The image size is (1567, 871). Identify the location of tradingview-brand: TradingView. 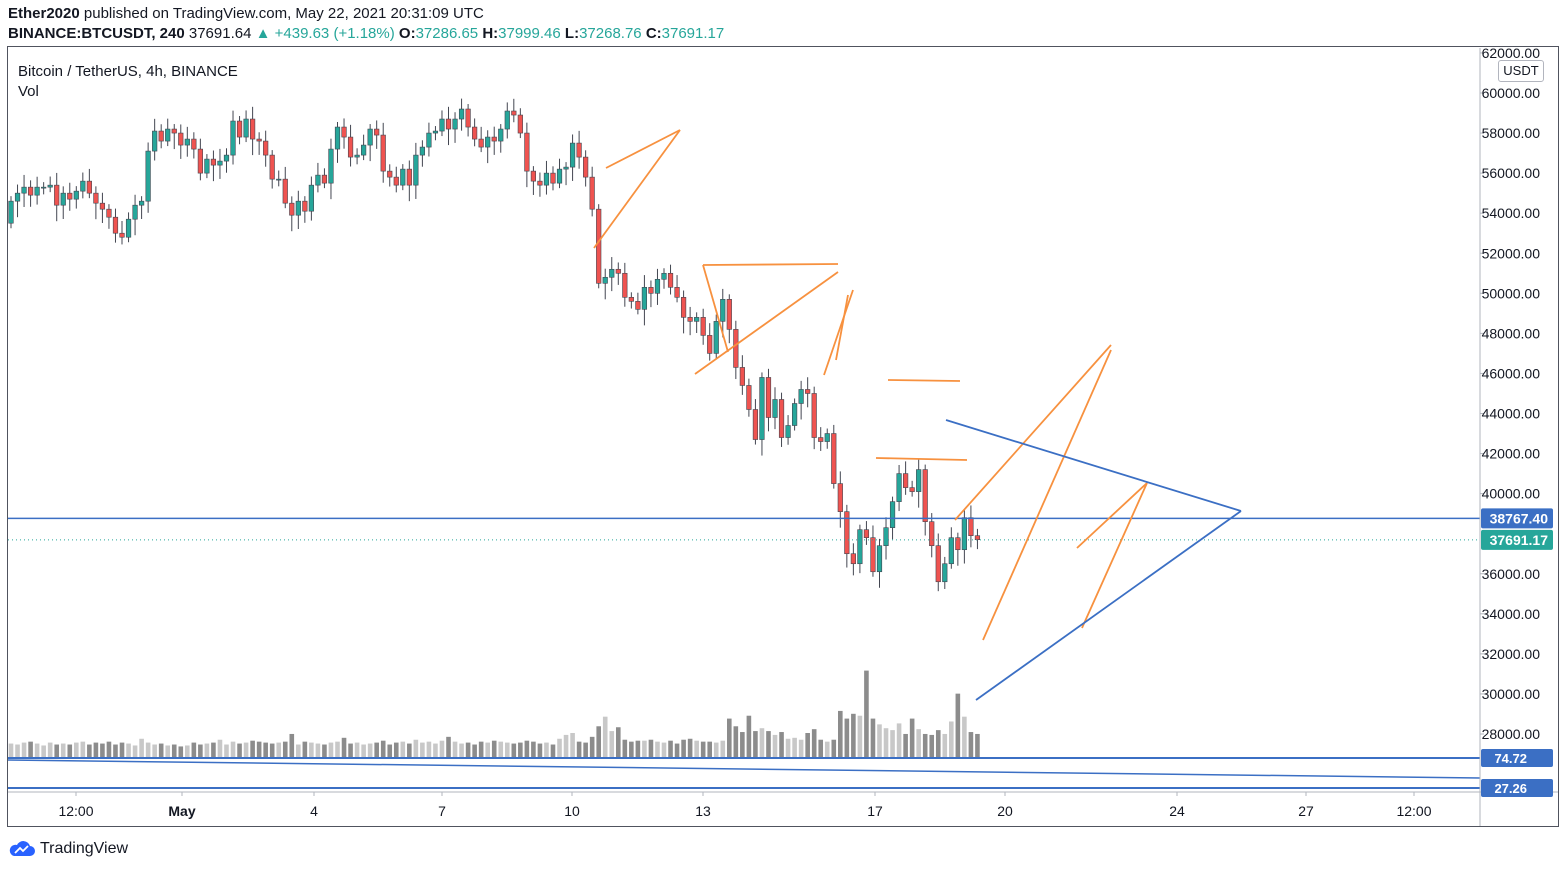
(84, 848).